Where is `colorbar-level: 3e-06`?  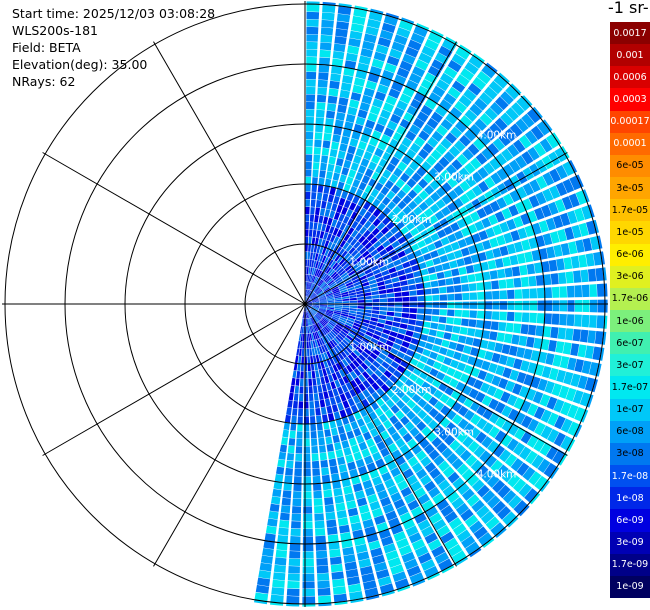
colorbar-level: 3e-06 is located at coordinates (630, 276).